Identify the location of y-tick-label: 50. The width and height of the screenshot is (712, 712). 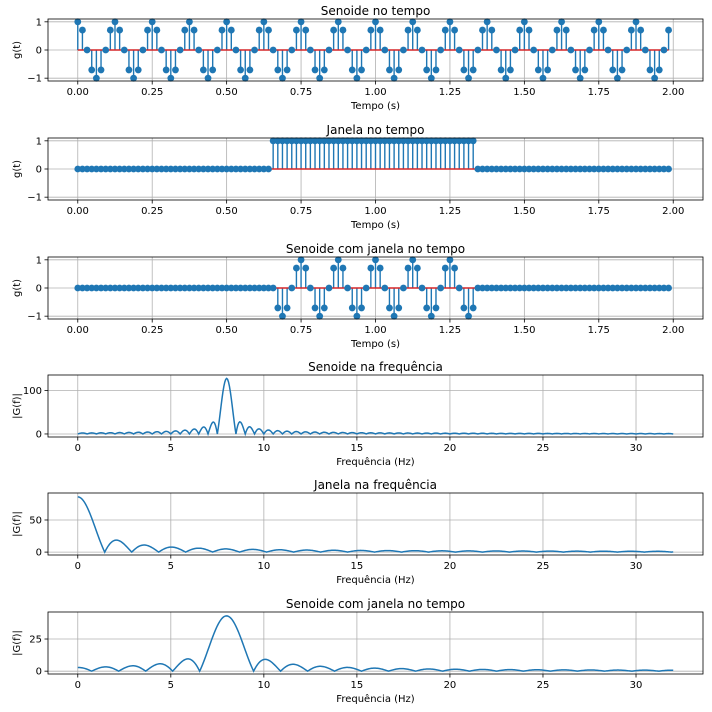
(35, 520).